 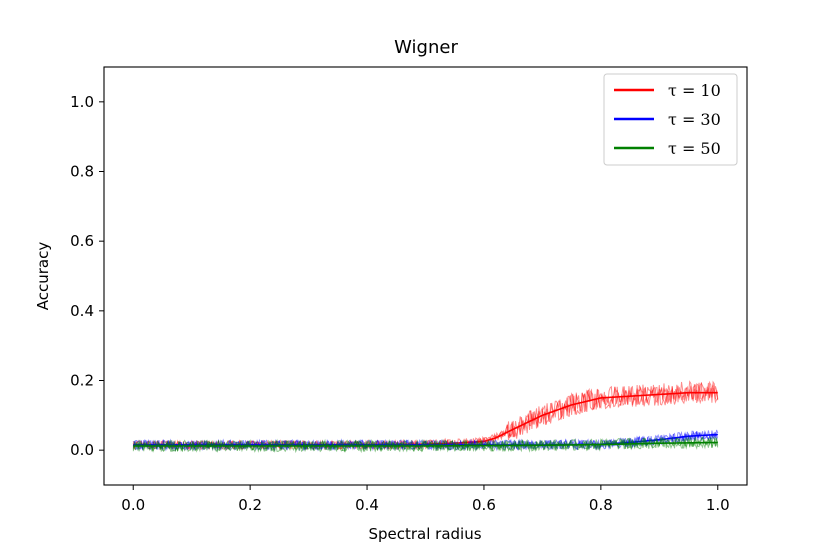 I want to click on y-tick-label: 0.6, so click(x=82, y=241).